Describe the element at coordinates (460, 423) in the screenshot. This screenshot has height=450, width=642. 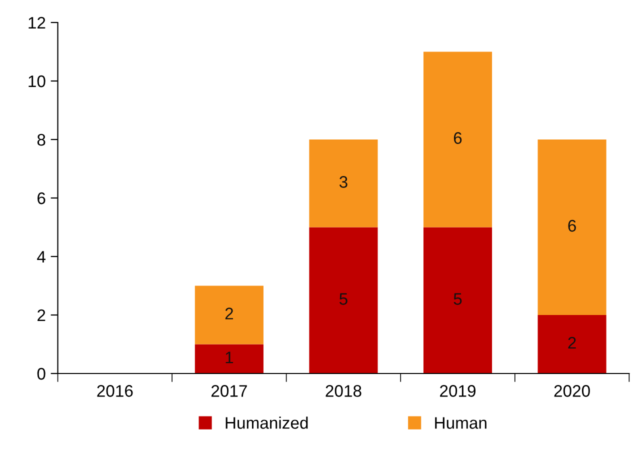
I see `legend-label: Human` at that location.